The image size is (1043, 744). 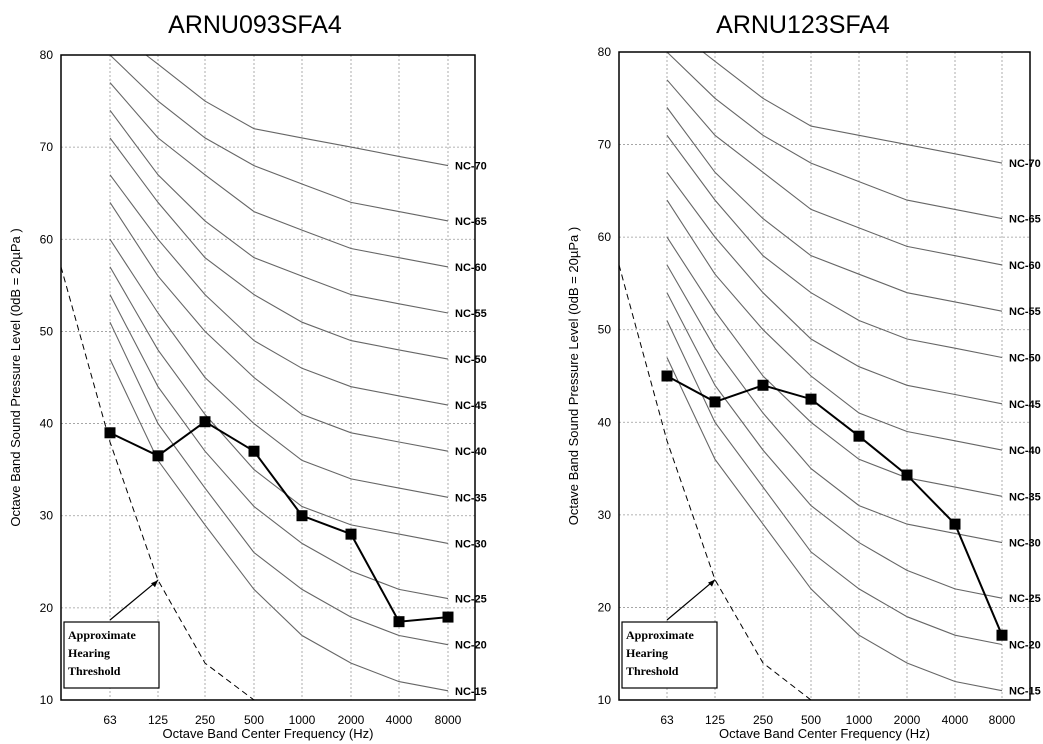 I want to click on annotation-label: Approximate Hearing Threshold, so click(x=660, y=653).